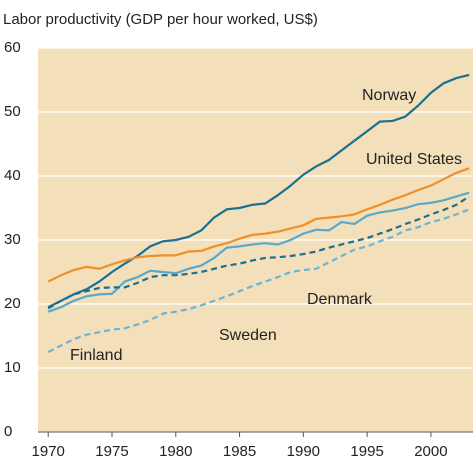 The image size is (475, 464). What do you see at coordinates (12, 47) in the screenshot?
I see `y-tick-label: 60` at bounding box center [12, 47].